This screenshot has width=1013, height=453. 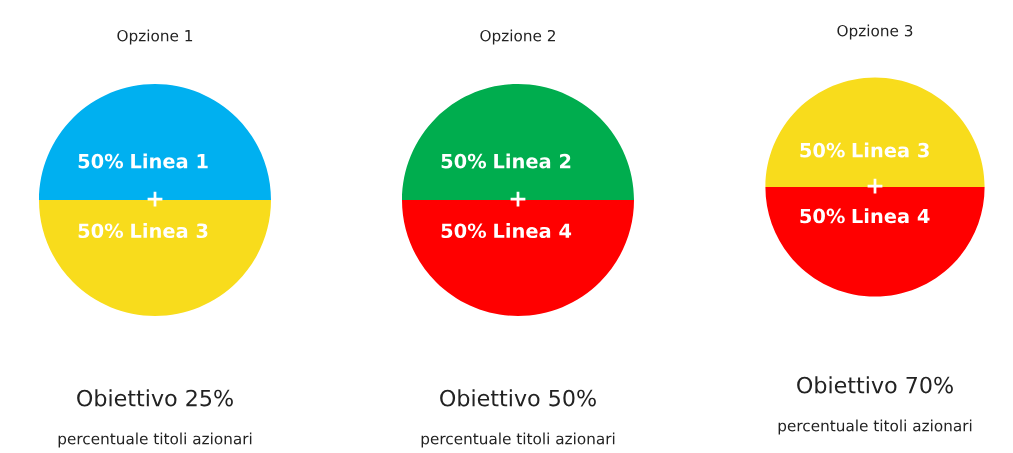 I want to click on text: Obiettivo 25%, so click(x=155, y=398).